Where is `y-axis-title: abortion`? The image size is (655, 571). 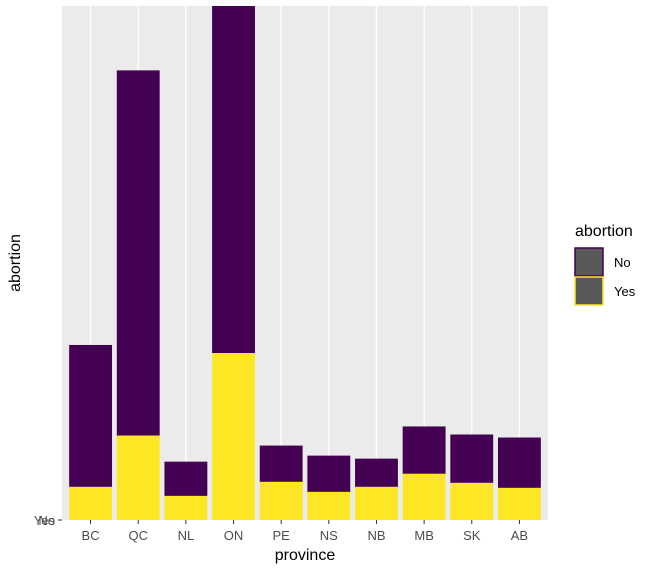 y-axis-title: abortion is located at coordinates (15, 263).